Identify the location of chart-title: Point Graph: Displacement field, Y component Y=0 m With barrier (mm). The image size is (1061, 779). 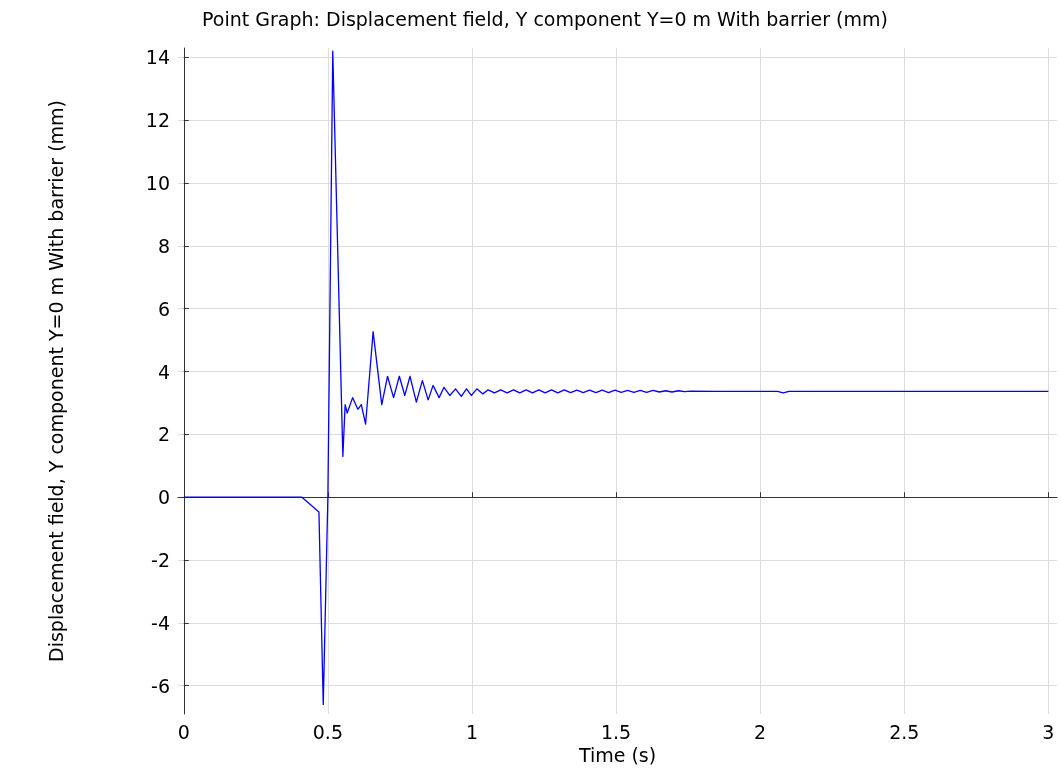
(545, 18).